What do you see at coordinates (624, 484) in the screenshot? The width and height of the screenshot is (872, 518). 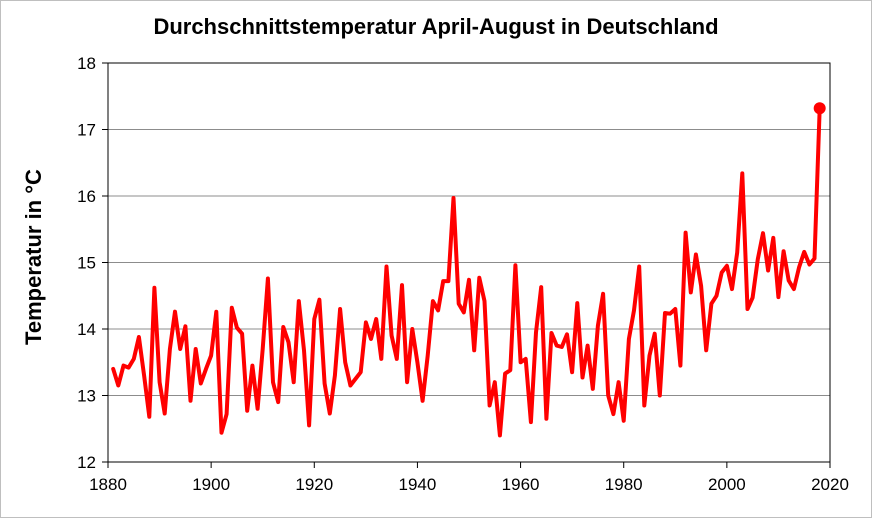 I see `x-tick-label: 1980` at bounding box center [624, 484].